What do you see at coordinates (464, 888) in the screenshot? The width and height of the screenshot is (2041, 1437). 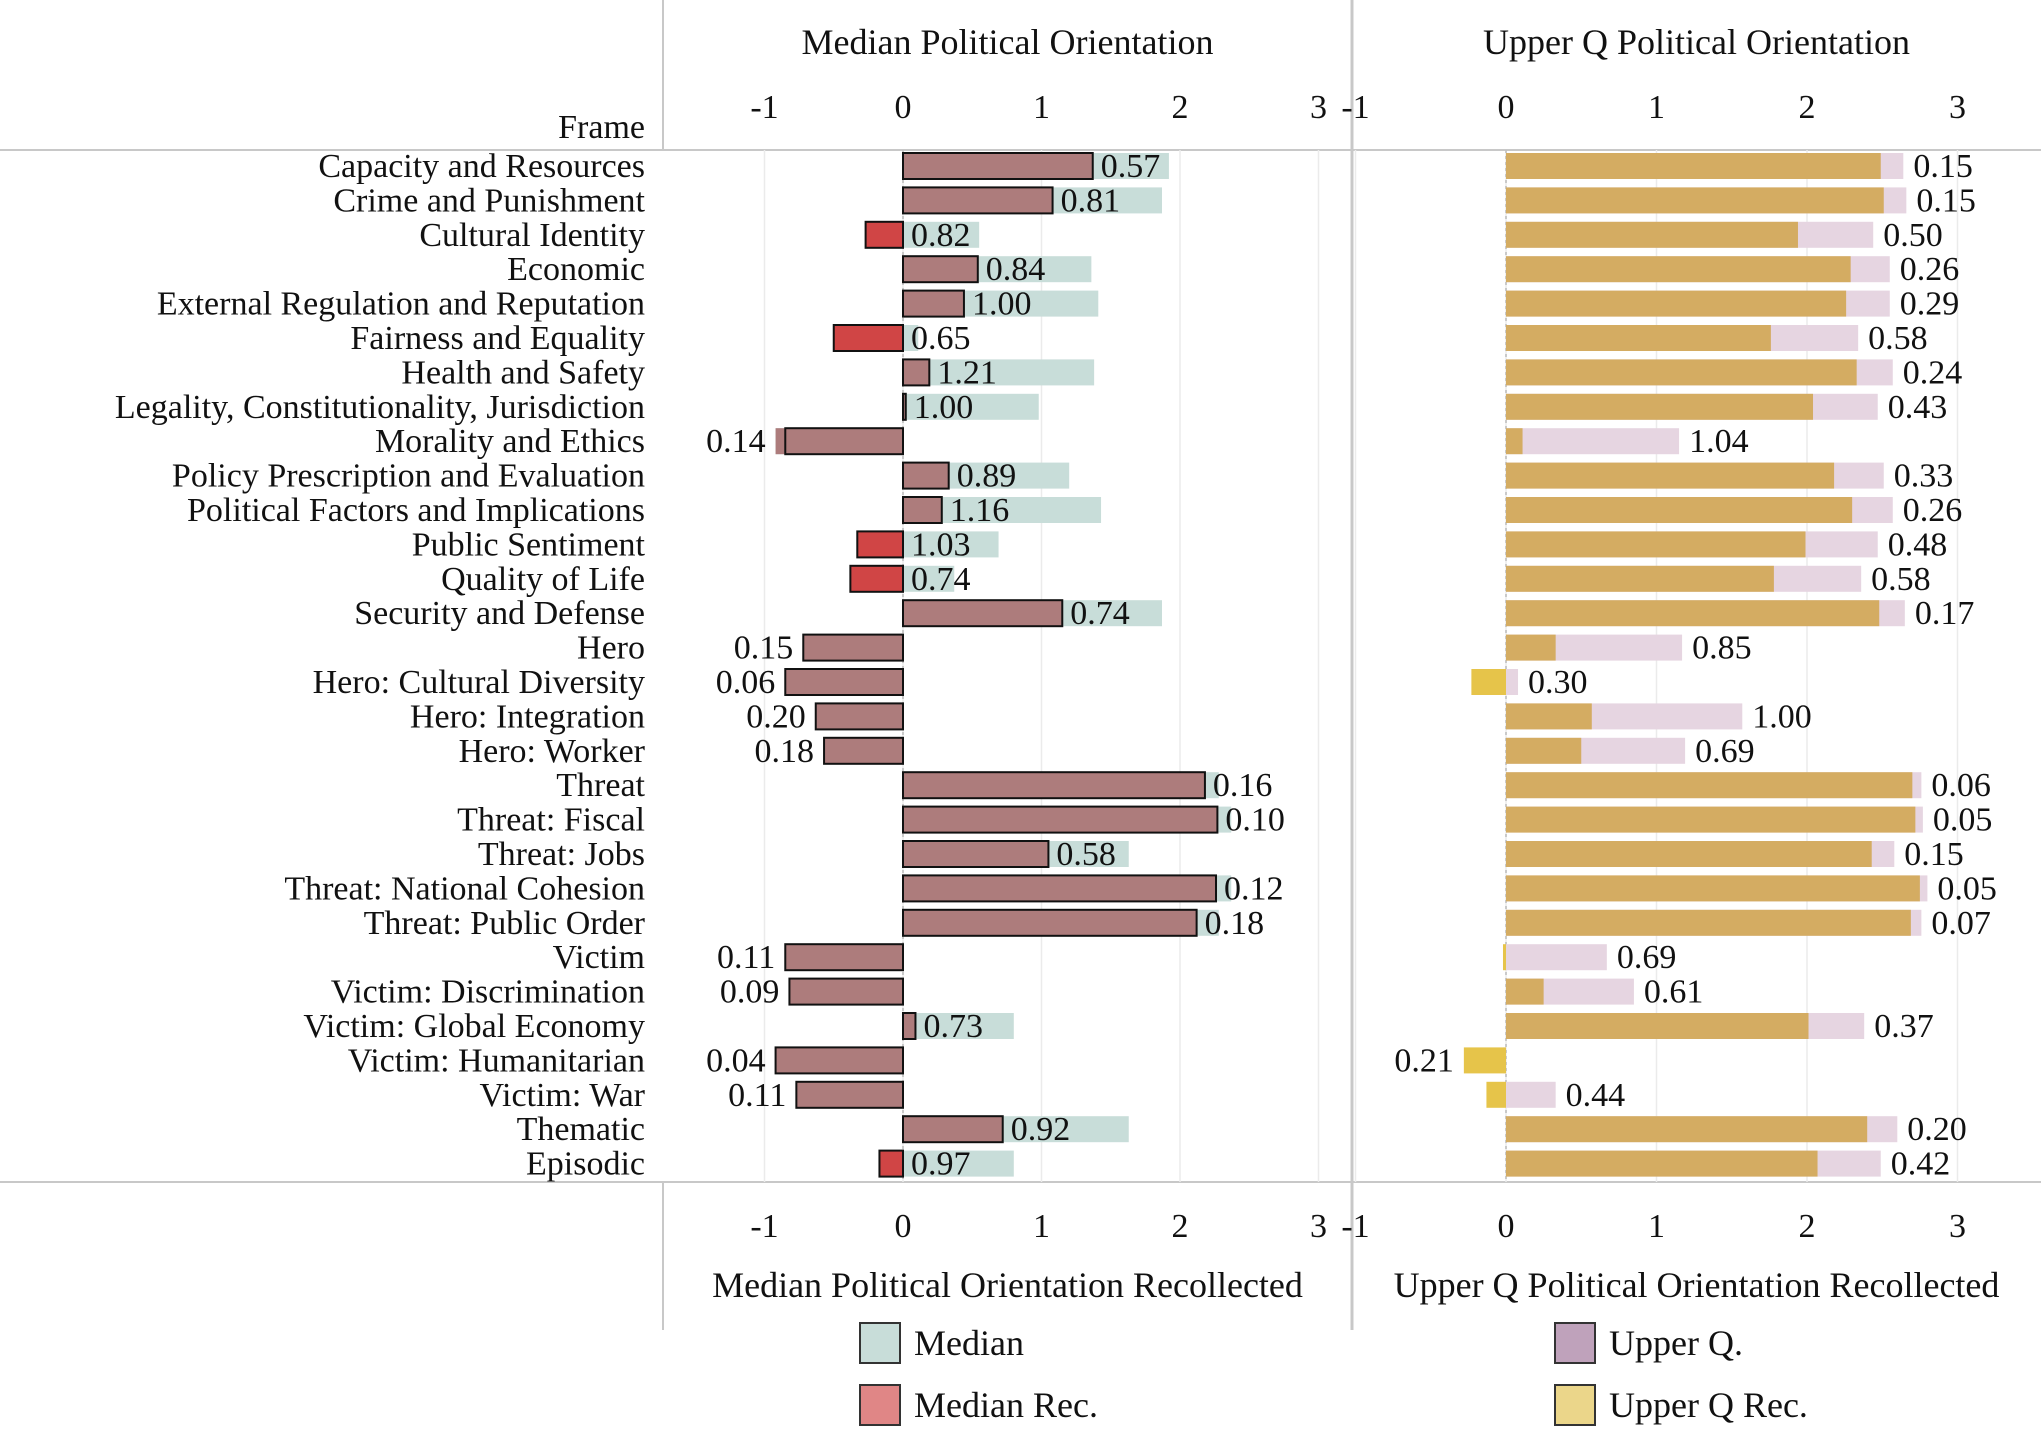 I see `category-label: Threat: National Cohesion` at bounding box center [464, 888].